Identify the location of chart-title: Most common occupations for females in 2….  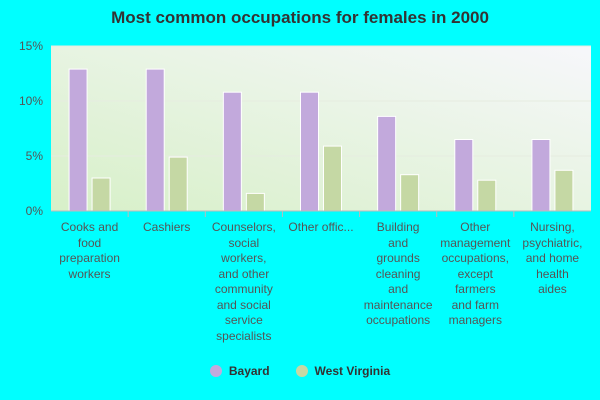
(300, 17).